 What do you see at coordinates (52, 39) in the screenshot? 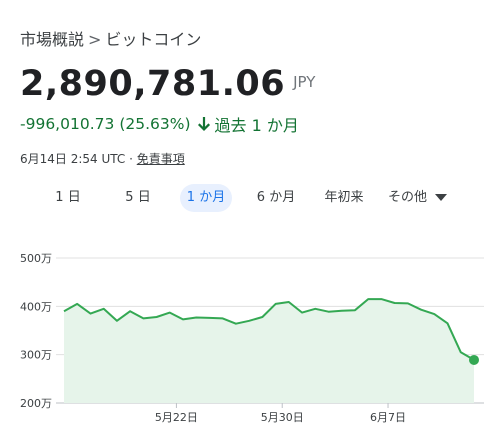
I see `breadcrumb-parent-link: 市場概説` at bounding box center [52, 39].